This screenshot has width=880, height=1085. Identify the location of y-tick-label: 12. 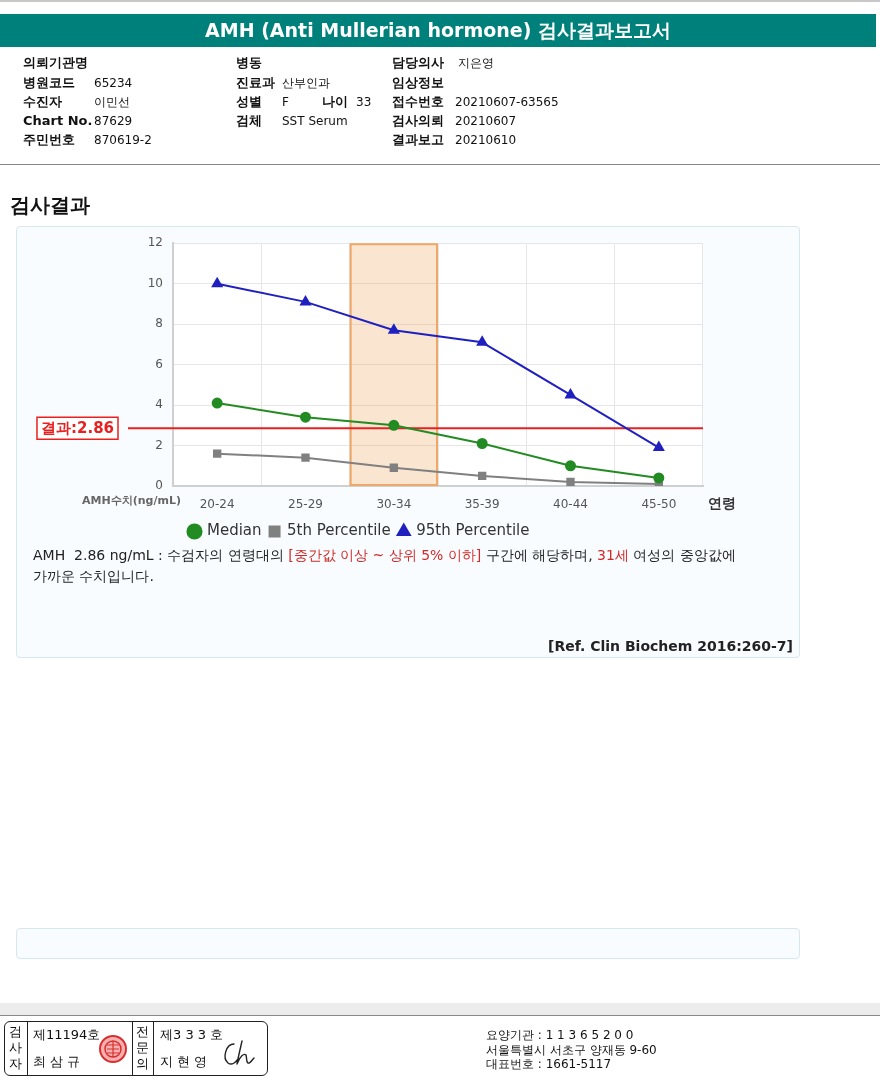
(155, 242).